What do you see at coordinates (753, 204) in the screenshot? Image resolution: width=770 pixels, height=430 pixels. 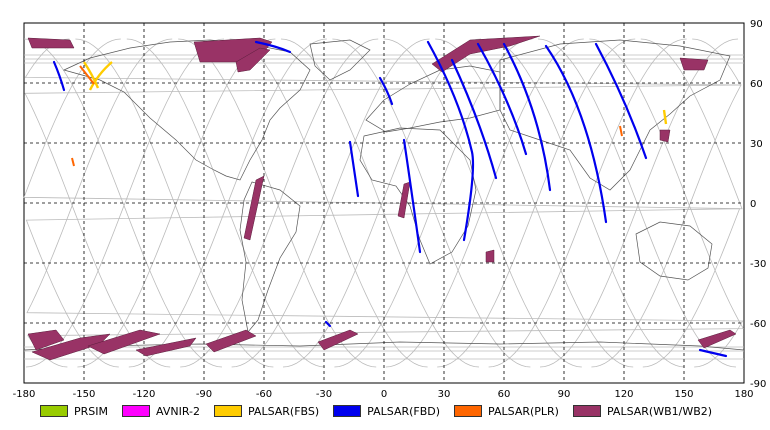 I see `latitude-tick-label: 0` at bounding box center [753, 204].